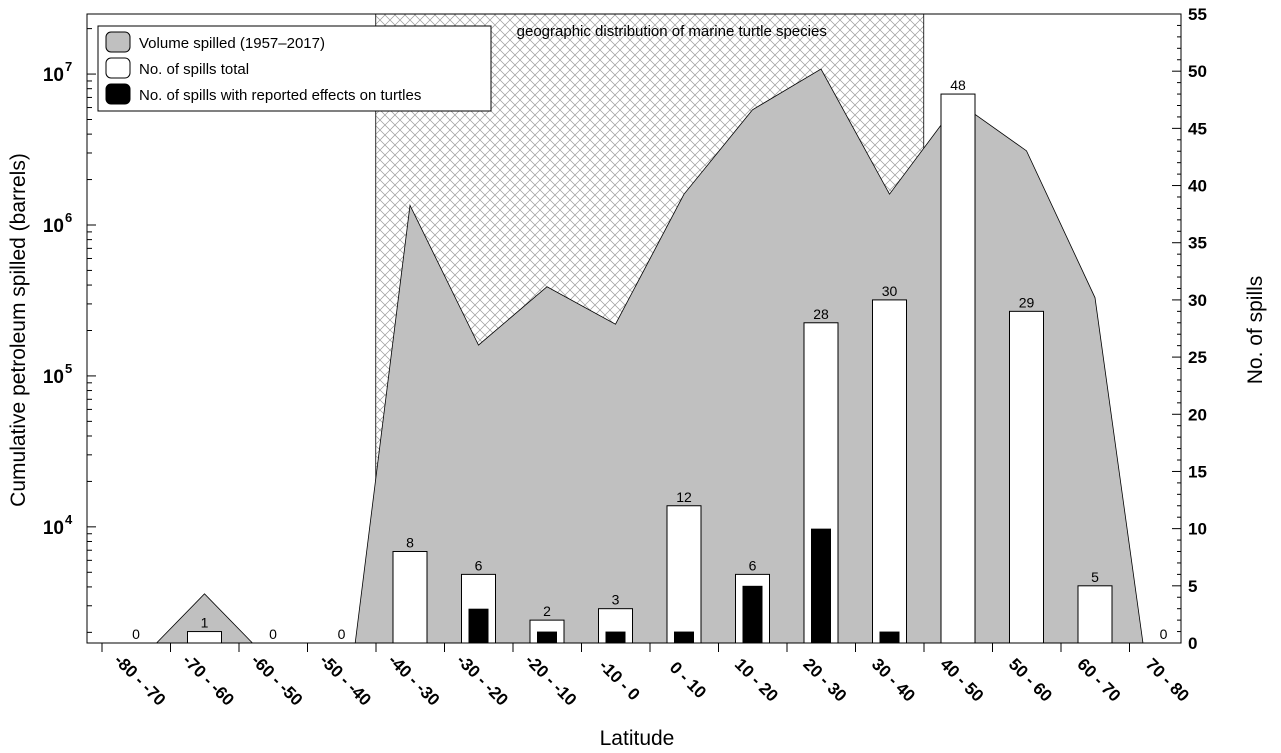 The width and height of the screenshot is (1281, 753). I want to click on right-tick-label: 50, so click(1197, 71).